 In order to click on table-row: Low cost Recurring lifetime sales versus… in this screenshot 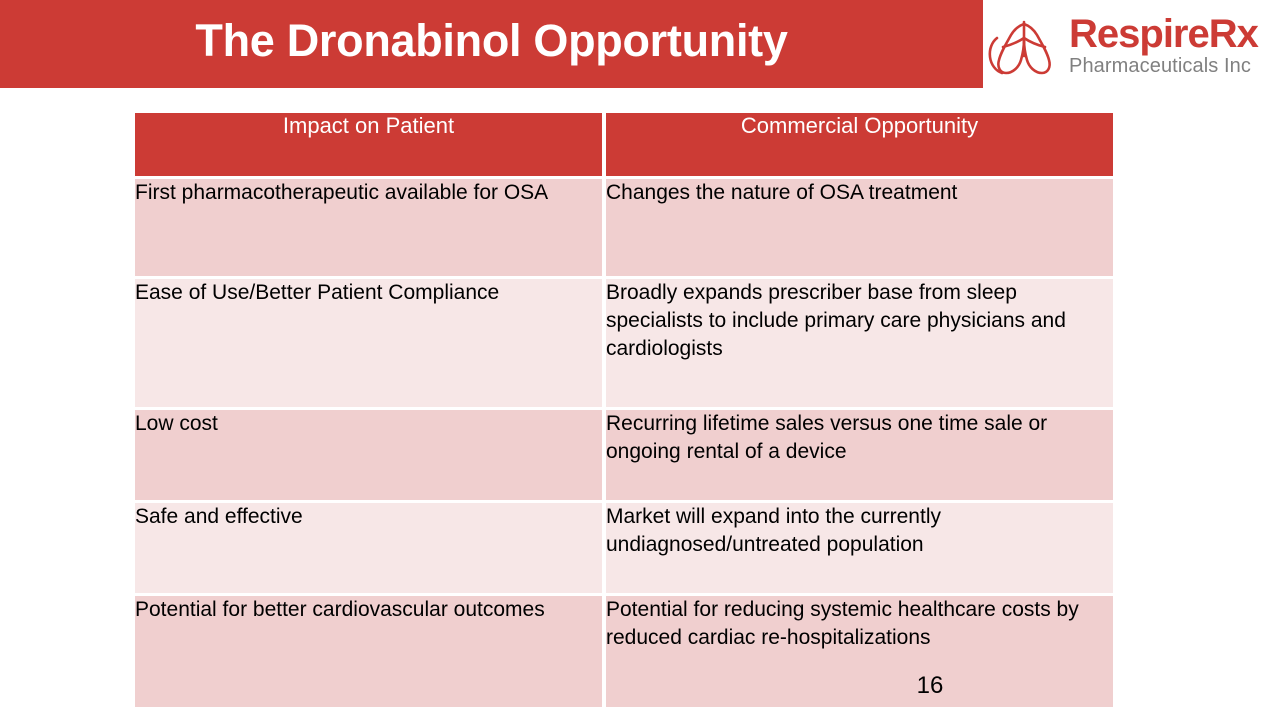, I will do `click(624, 455)`.